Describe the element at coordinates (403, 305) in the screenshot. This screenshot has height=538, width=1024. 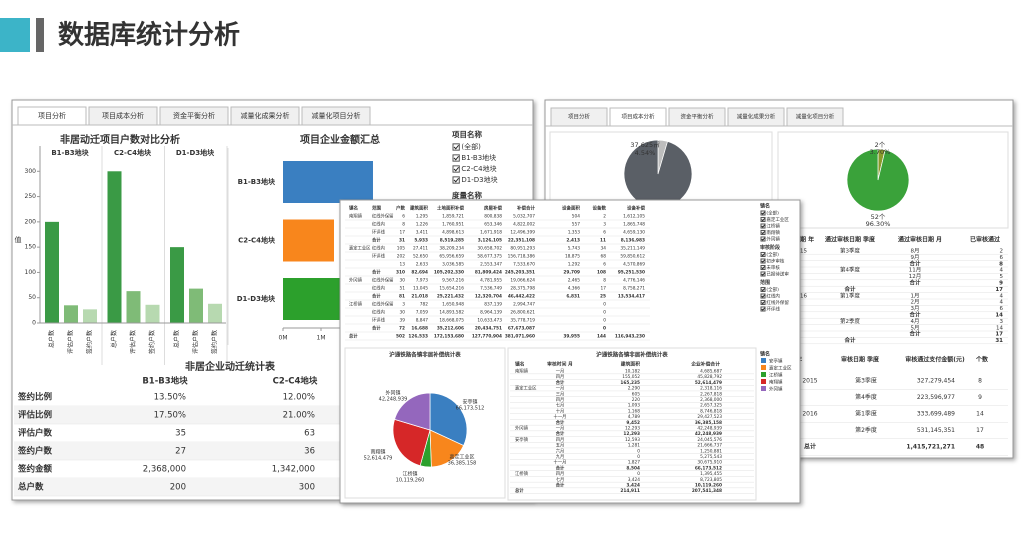
I see `table-cell: 3` at that location.